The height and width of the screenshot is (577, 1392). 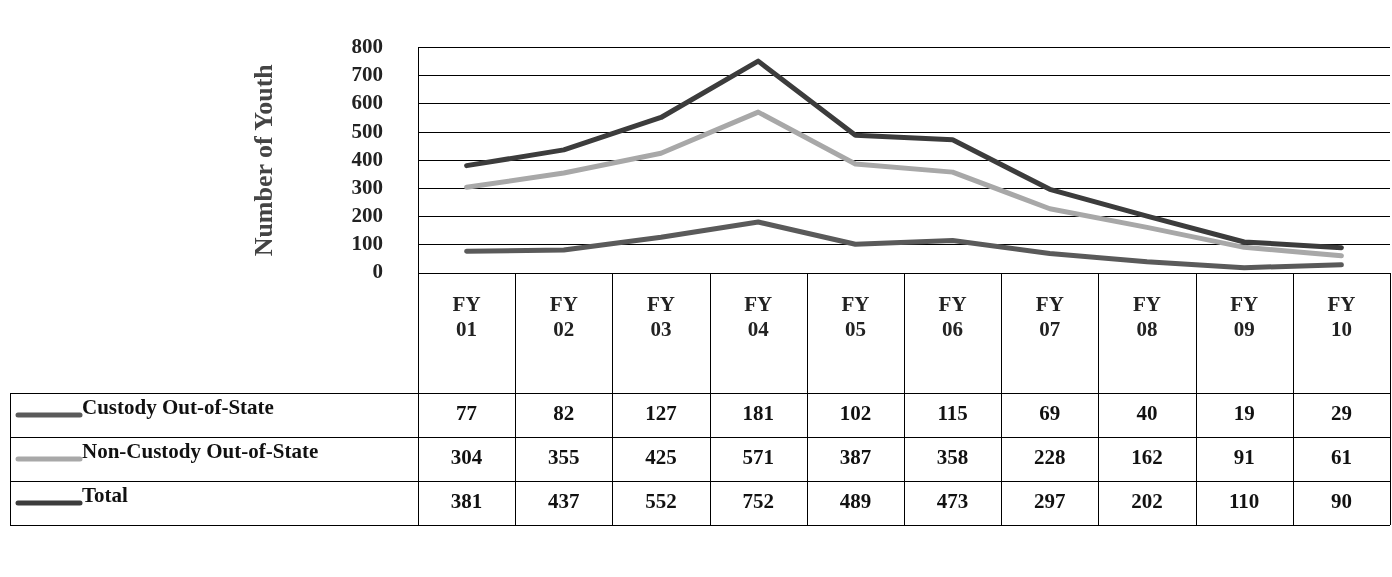 I want to click on x-tick-label: FY 09, so click(x=1244, y=317).